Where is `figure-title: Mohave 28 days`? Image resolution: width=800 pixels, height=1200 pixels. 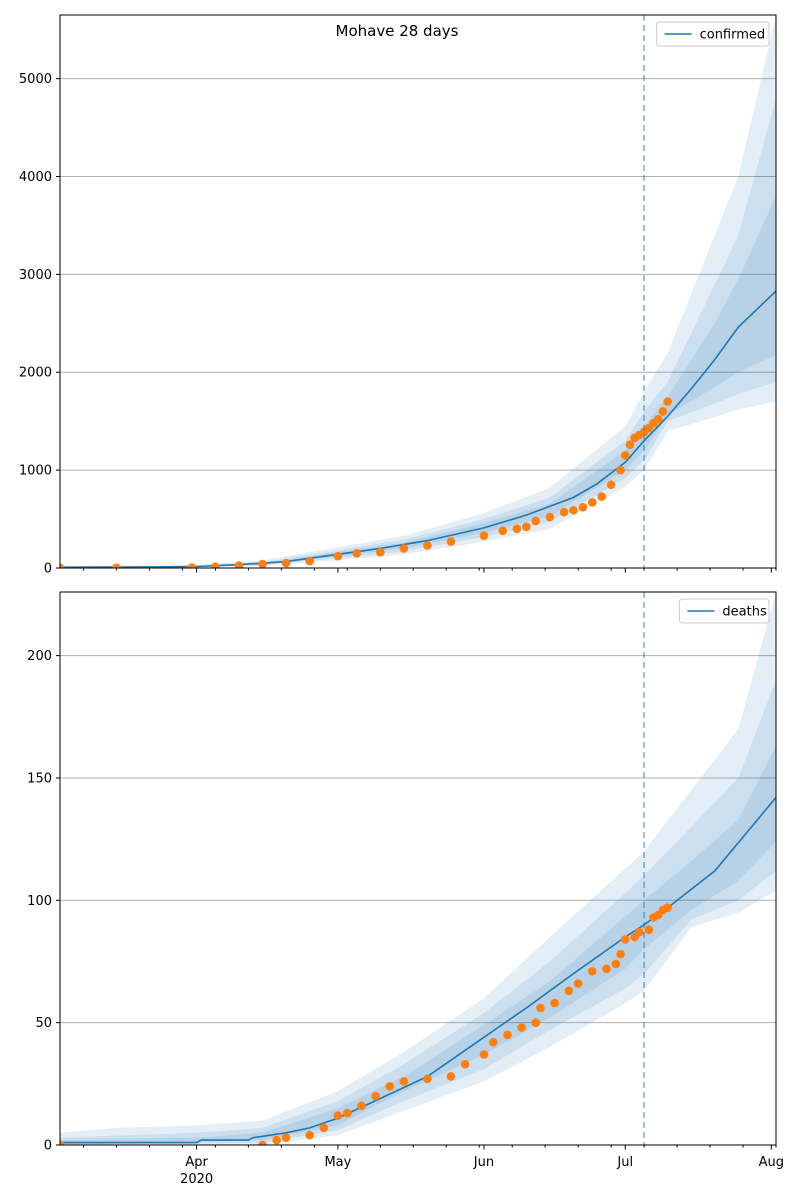 figure-title: Mohave 28 days is located at coordinates (397, 31).